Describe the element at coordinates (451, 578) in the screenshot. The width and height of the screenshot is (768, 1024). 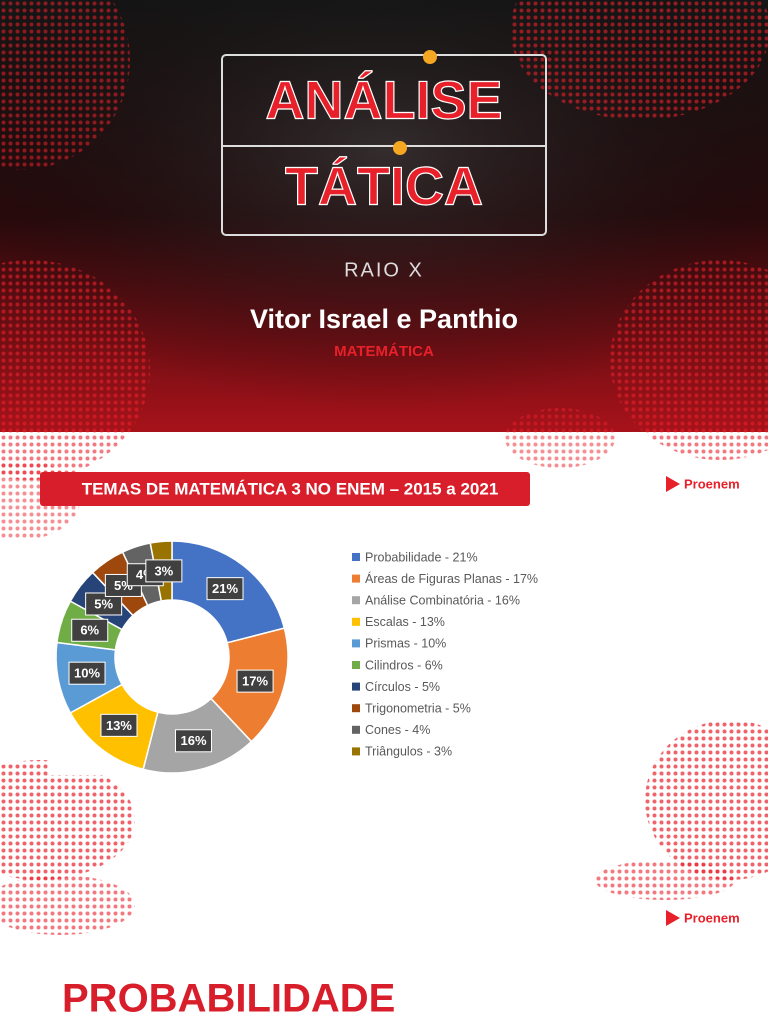
I see `legend-entry: Áreas de Figuras Planas - 17%` at that location.